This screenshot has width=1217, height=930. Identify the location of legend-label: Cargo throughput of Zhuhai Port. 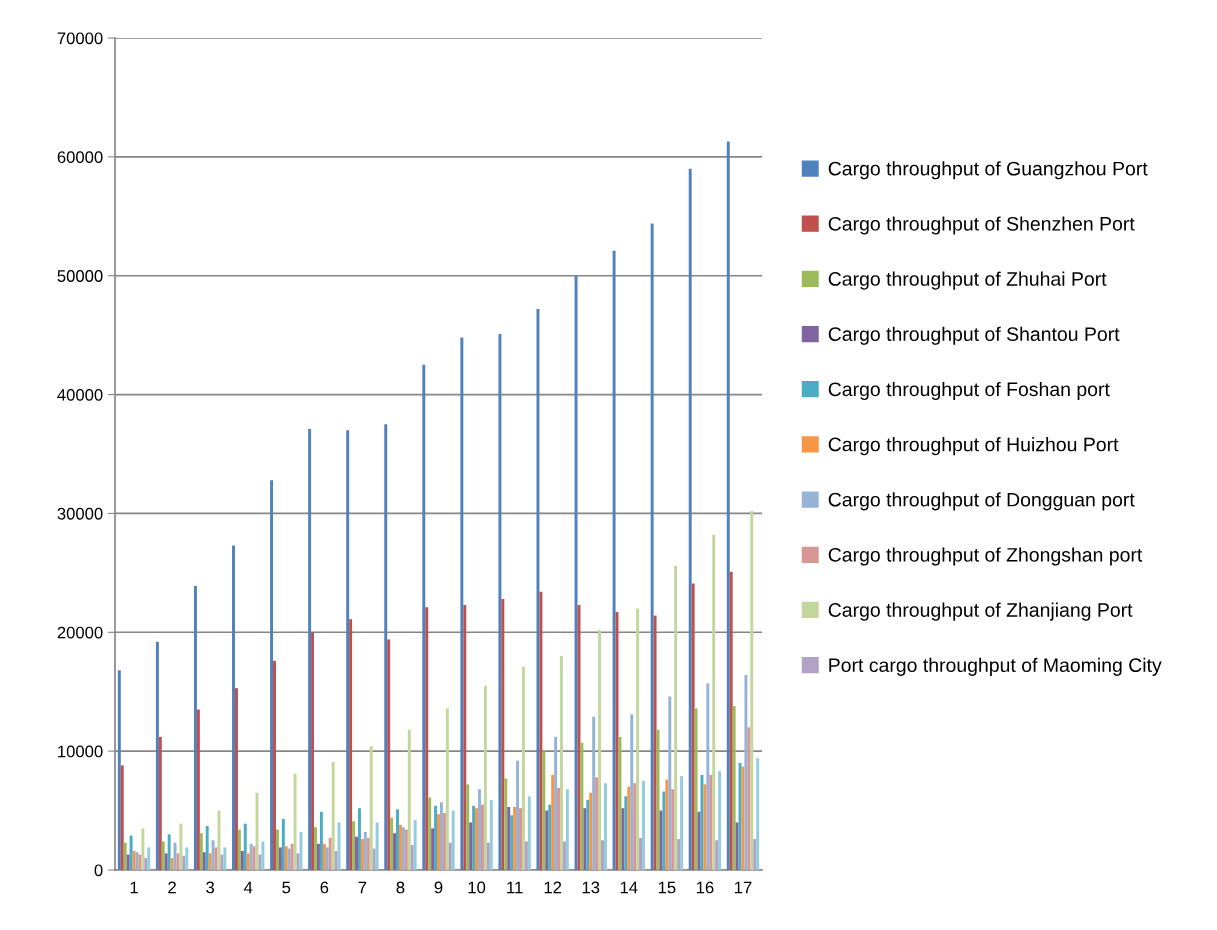
(967, 280).